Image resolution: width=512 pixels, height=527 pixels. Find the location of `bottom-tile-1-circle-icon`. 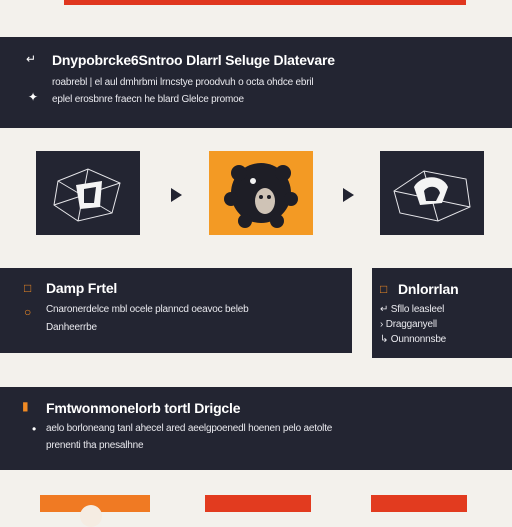

bottom-tile-1-circle-icon is located at coordinates (91, 516).